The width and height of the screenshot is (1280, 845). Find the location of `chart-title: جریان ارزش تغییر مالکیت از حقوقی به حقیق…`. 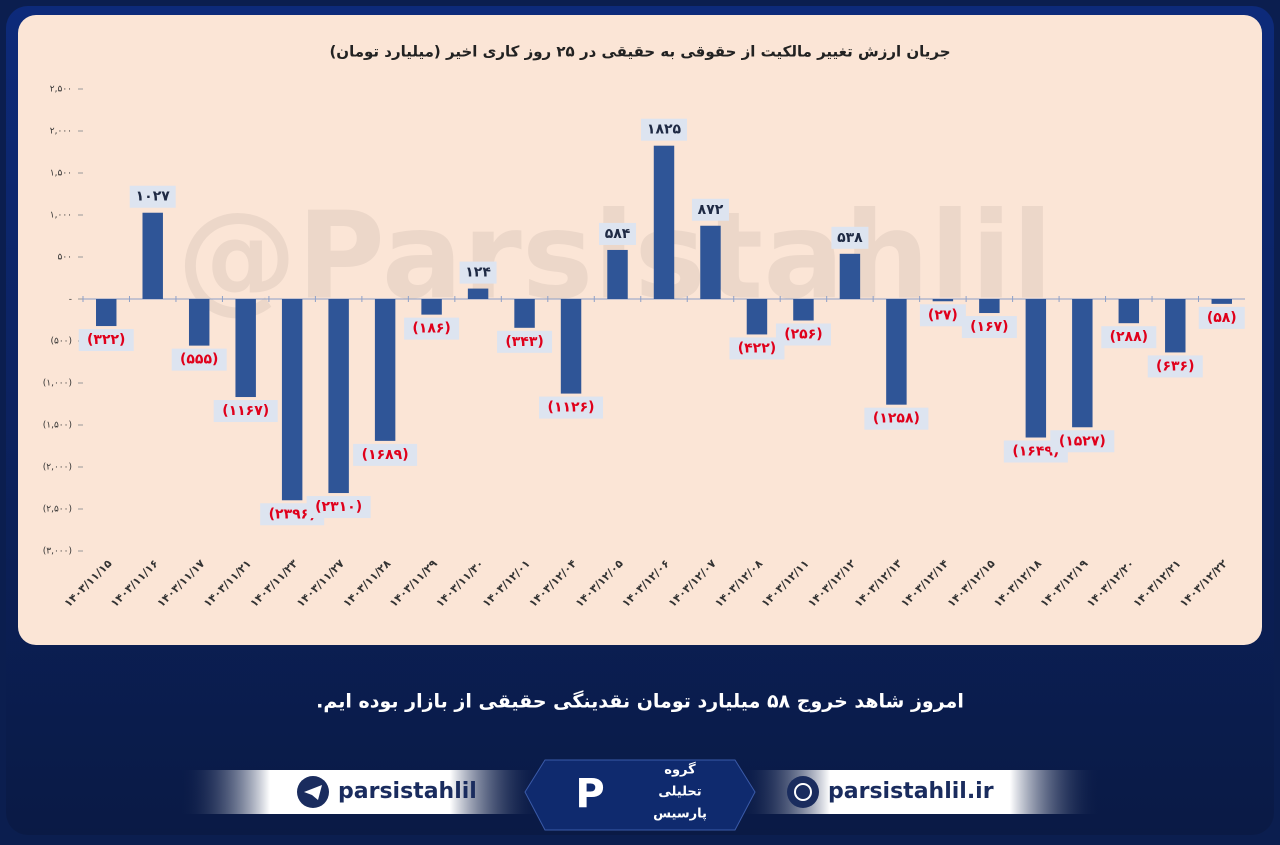

chart-title: جریان ارزش تغییر مالکیت از حقوقی به حقیق… is located at coordinates (639, 52).